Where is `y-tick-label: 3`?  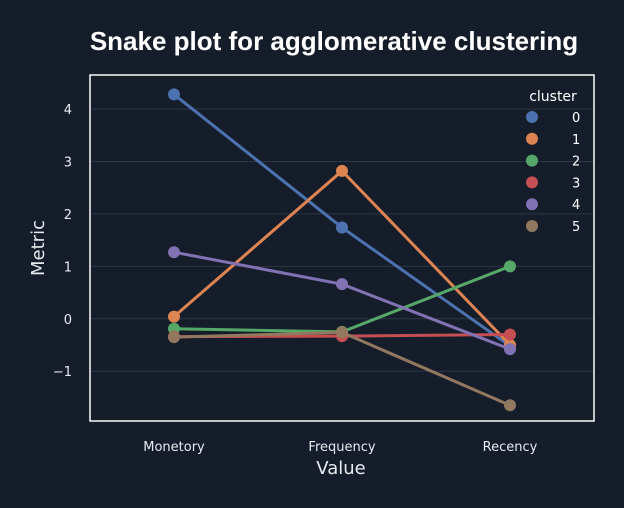 y-tick-label: 3 is located at coordinates (68, 163).